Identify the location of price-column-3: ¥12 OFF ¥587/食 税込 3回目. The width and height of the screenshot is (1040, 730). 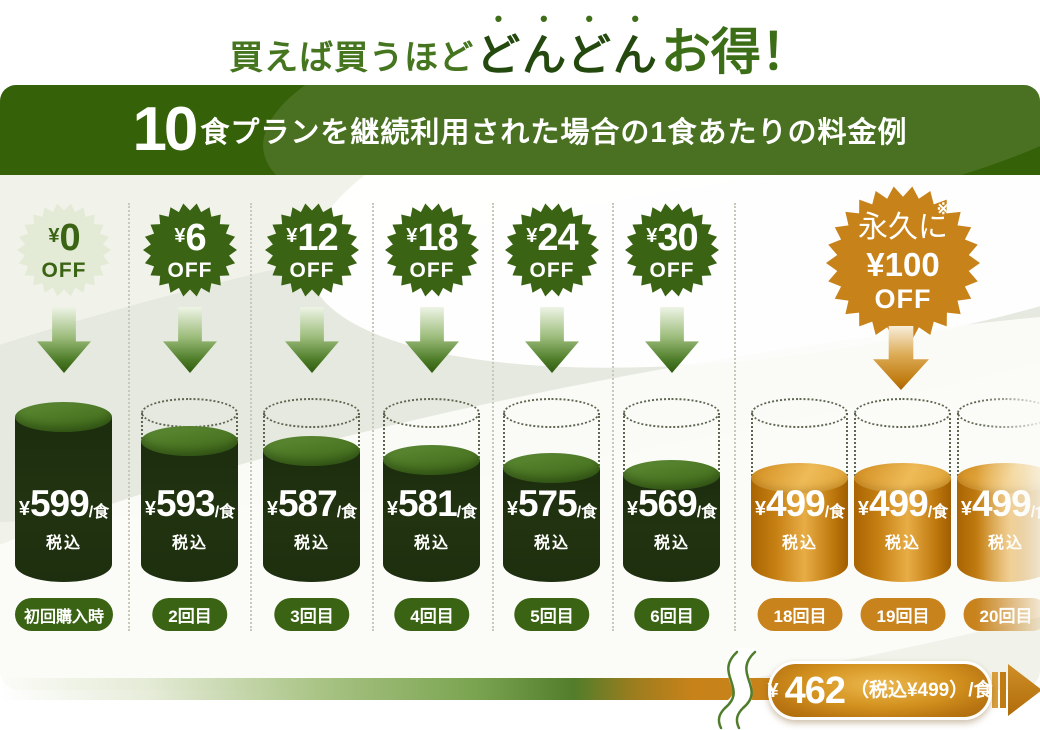
(312, 415).